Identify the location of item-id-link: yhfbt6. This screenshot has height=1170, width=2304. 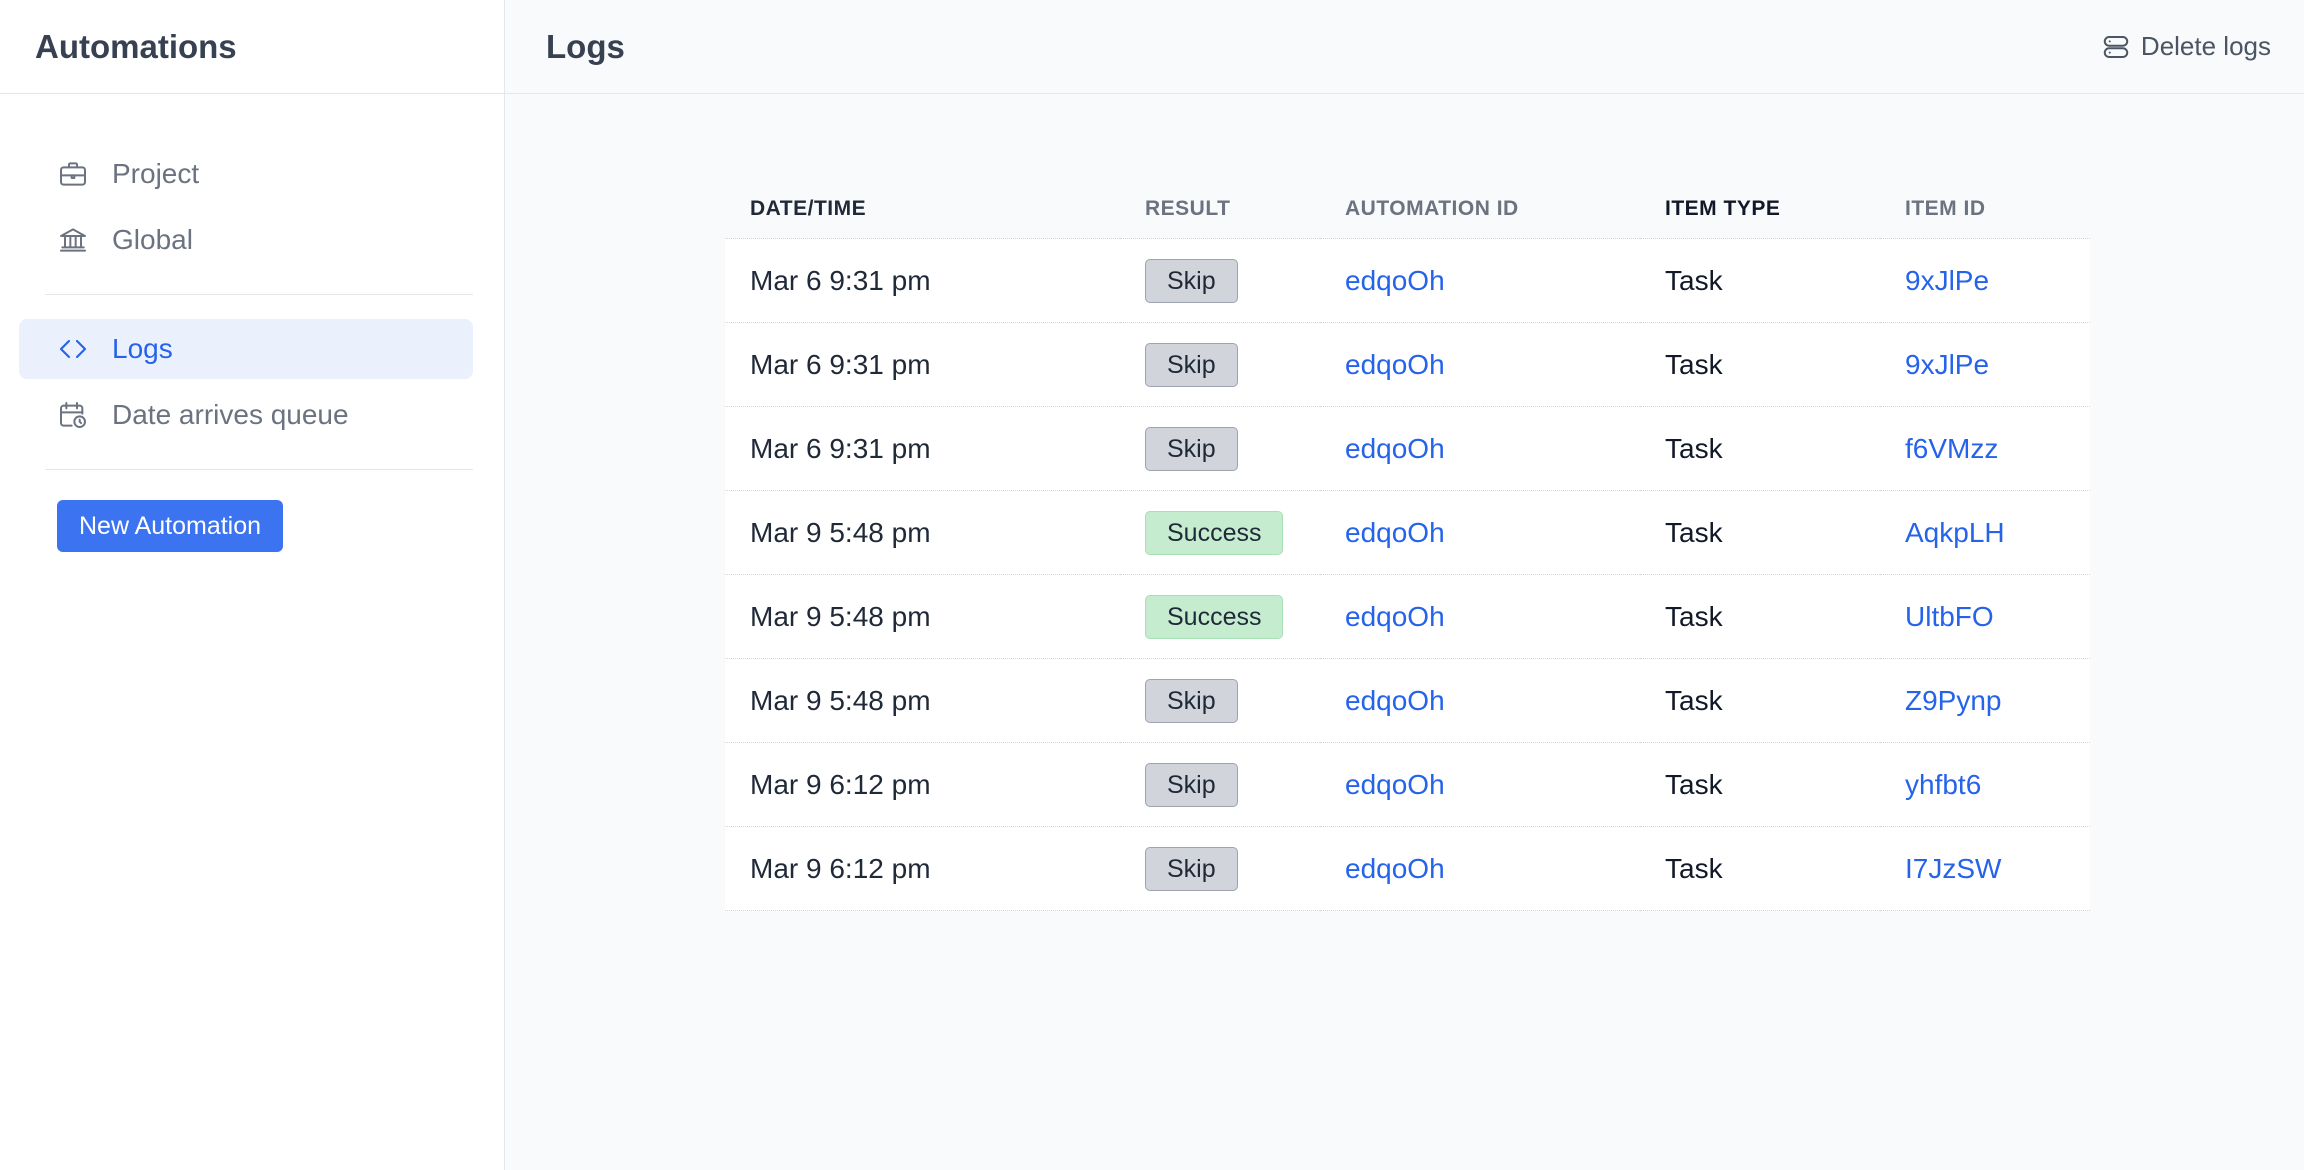
(1943, 784).